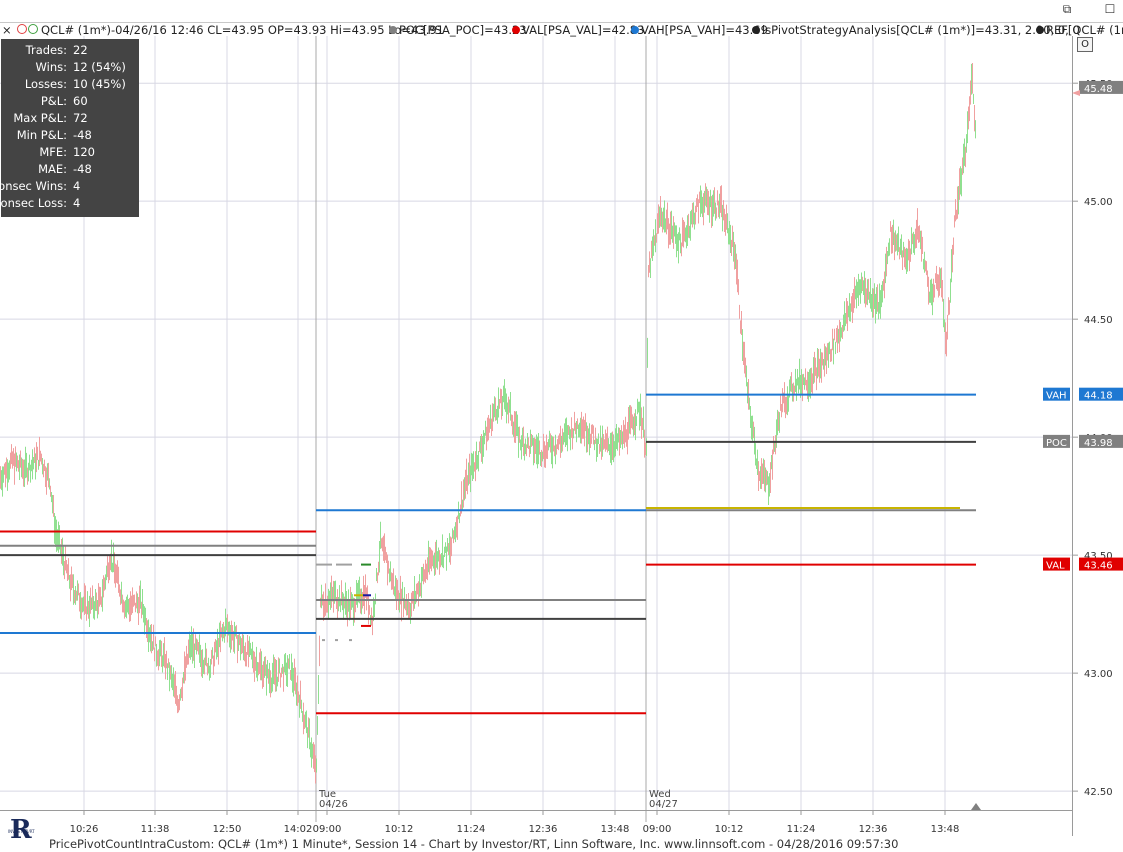 This screenshot has width=1123, height=852. Describe the element at coordinates (80, 101) in the screenshot. I see `stats-value: 60` at that location.